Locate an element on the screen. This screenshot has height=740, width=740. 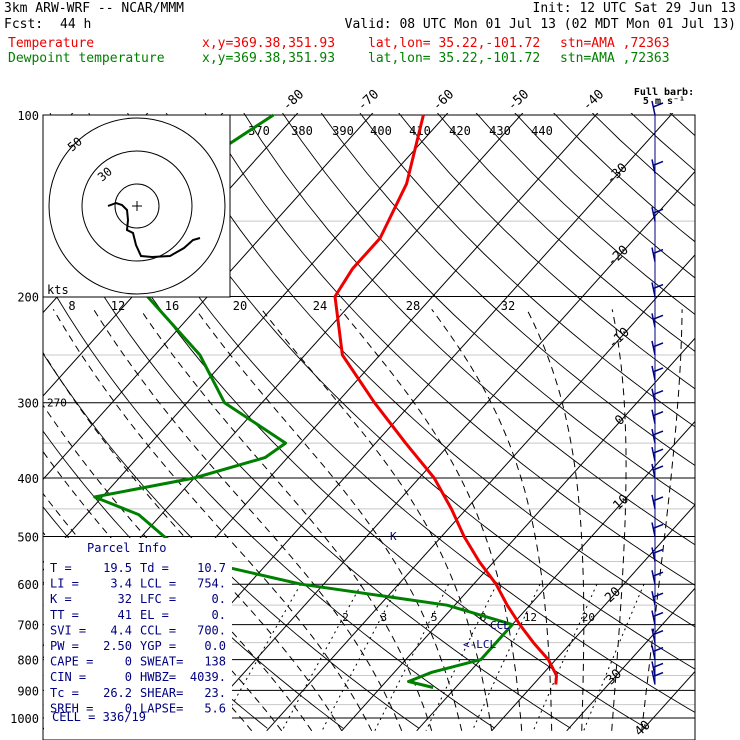
hodograph-ring-inner is located at coordinates (137, 206).